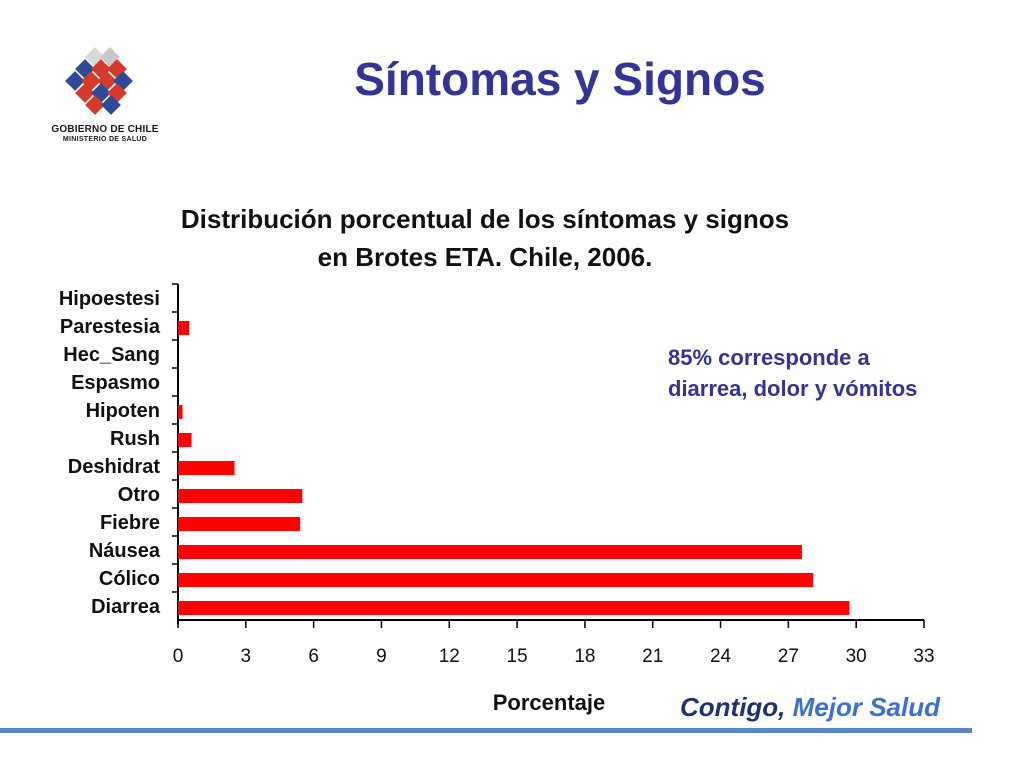  I want to click on tagline-part2: Mejor Salud, so click(862, 707).